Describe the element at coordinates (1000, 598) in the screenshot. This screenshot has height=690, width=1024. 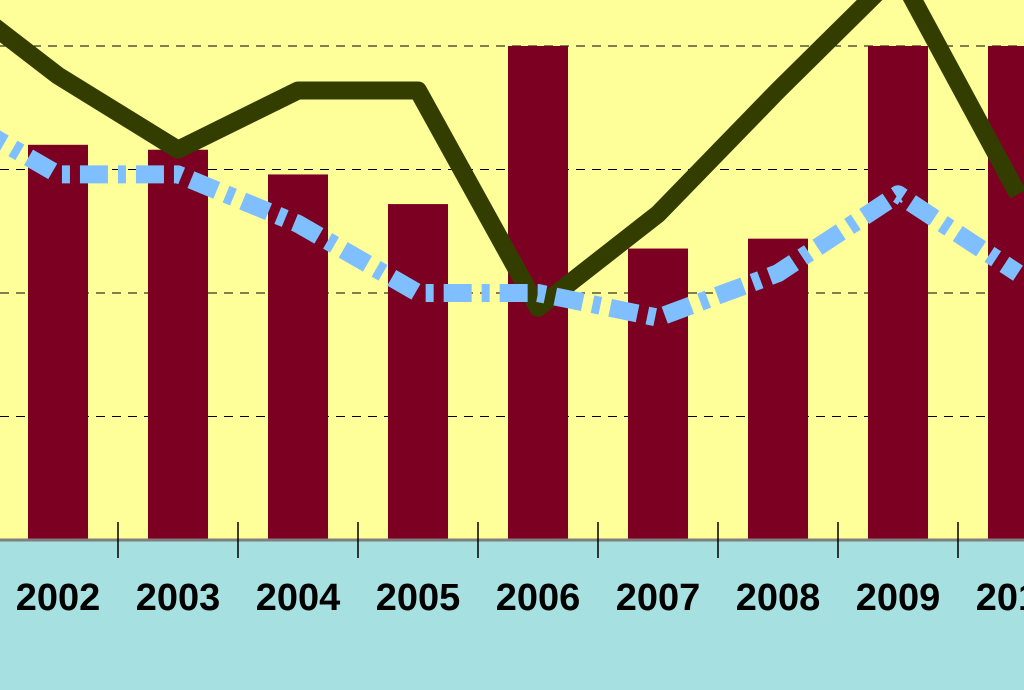
I see `x-tick-label-2010: 2010` at that location.